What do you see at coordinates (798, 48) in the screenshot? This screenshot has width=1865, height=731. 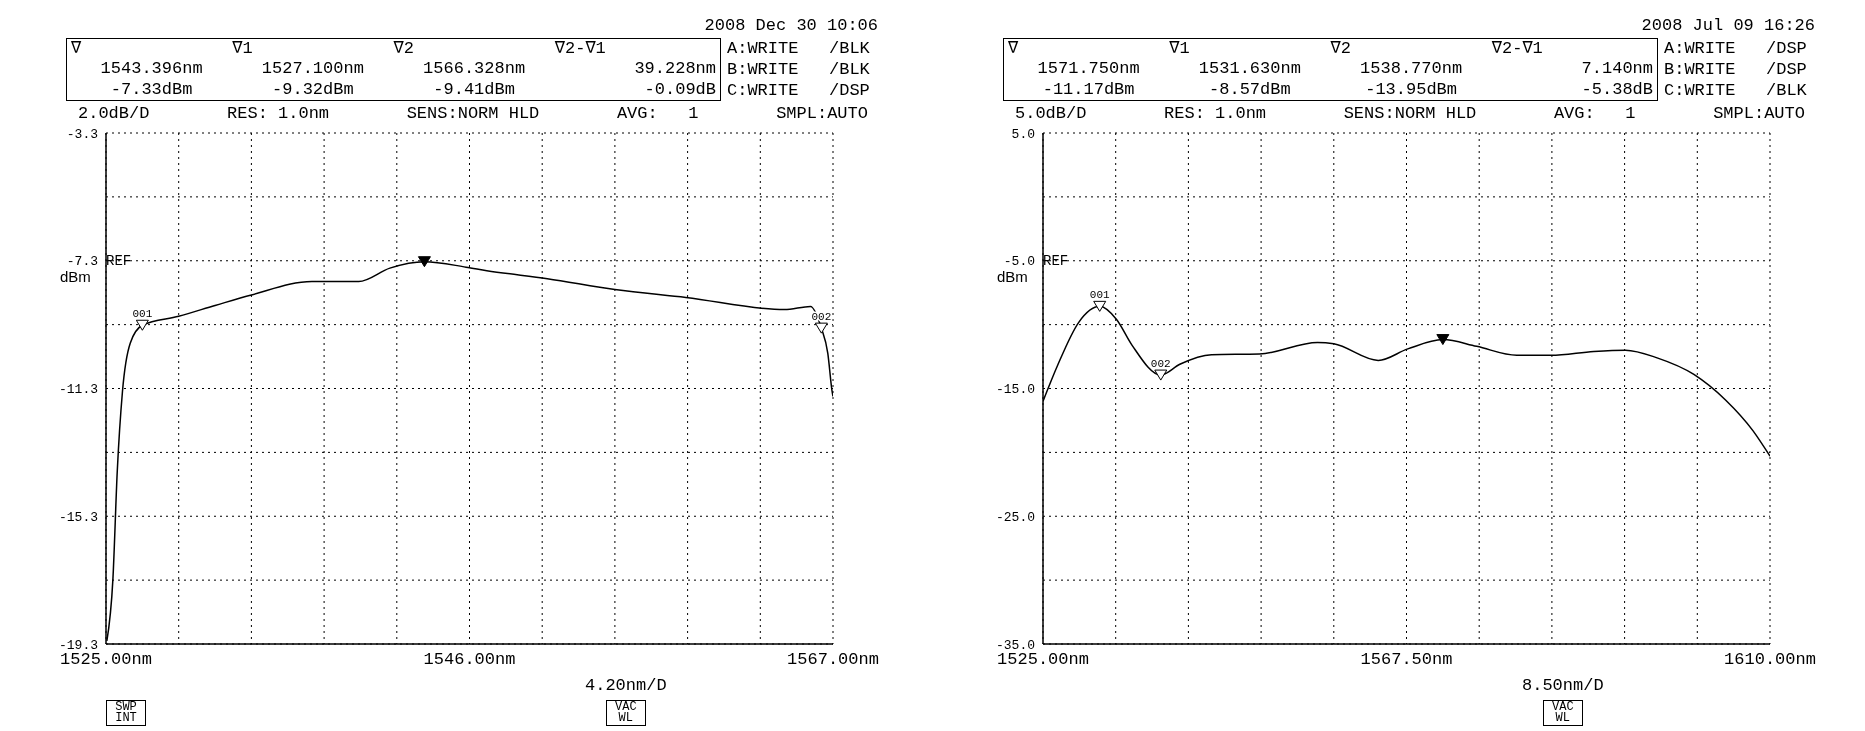 I see `text: A:WRITE /BLK` at bounding box center [798, 48].